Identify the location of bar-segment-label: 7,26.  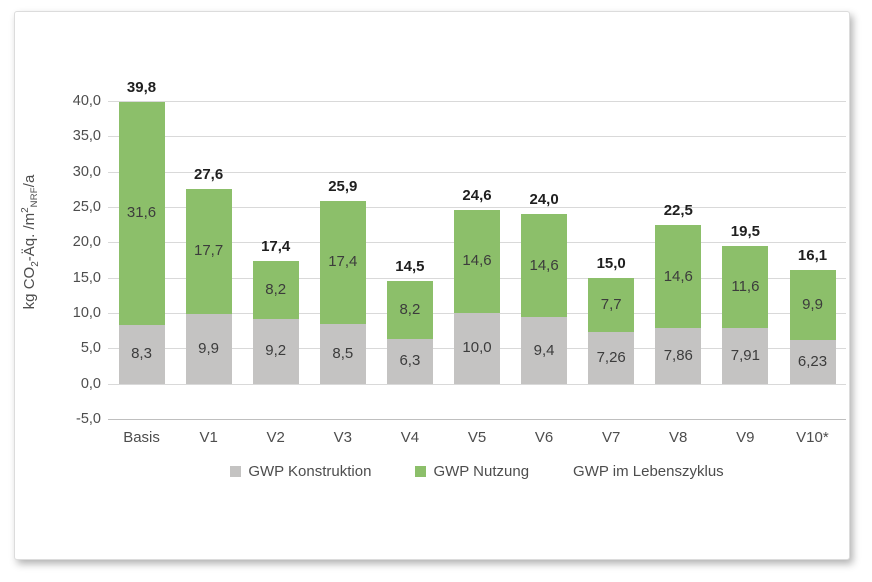
(611, 357).